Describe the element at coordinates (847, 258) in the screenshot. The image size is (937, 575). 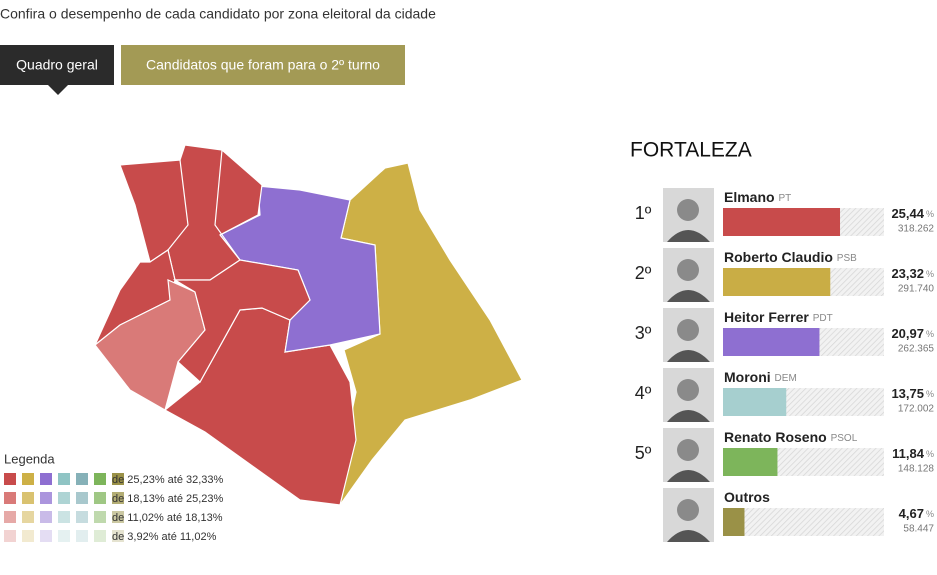
I see `party: PSB` at that location.